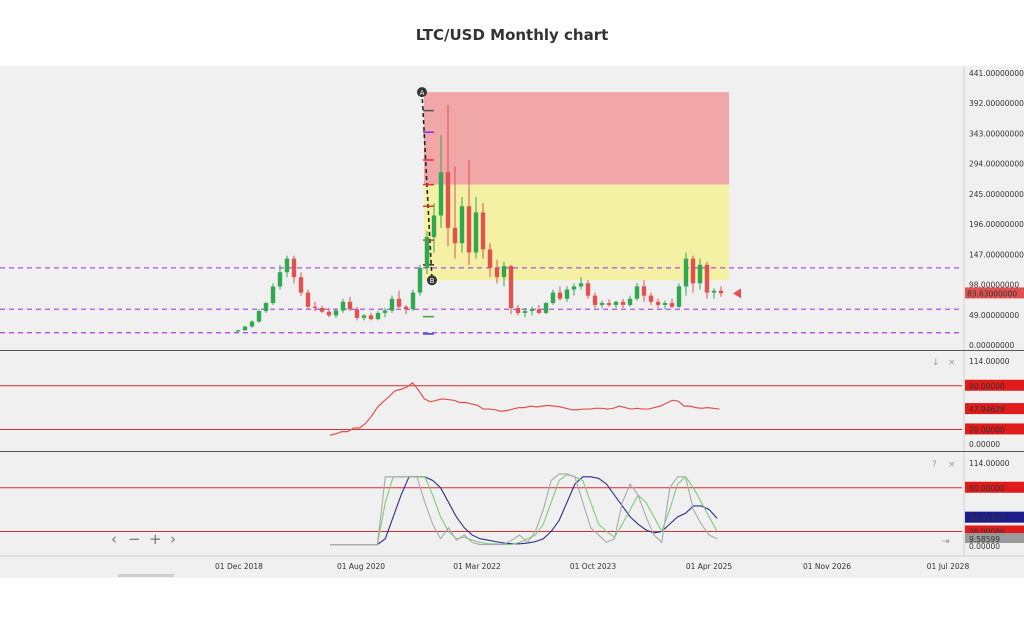 Image resolution: width=1024 pixels, height=640 pixels. What do you see at coordinates (987, 531) in the screenshot?
I see `stoch-tick-label: 20.00000` at bounding box center [987, 531].